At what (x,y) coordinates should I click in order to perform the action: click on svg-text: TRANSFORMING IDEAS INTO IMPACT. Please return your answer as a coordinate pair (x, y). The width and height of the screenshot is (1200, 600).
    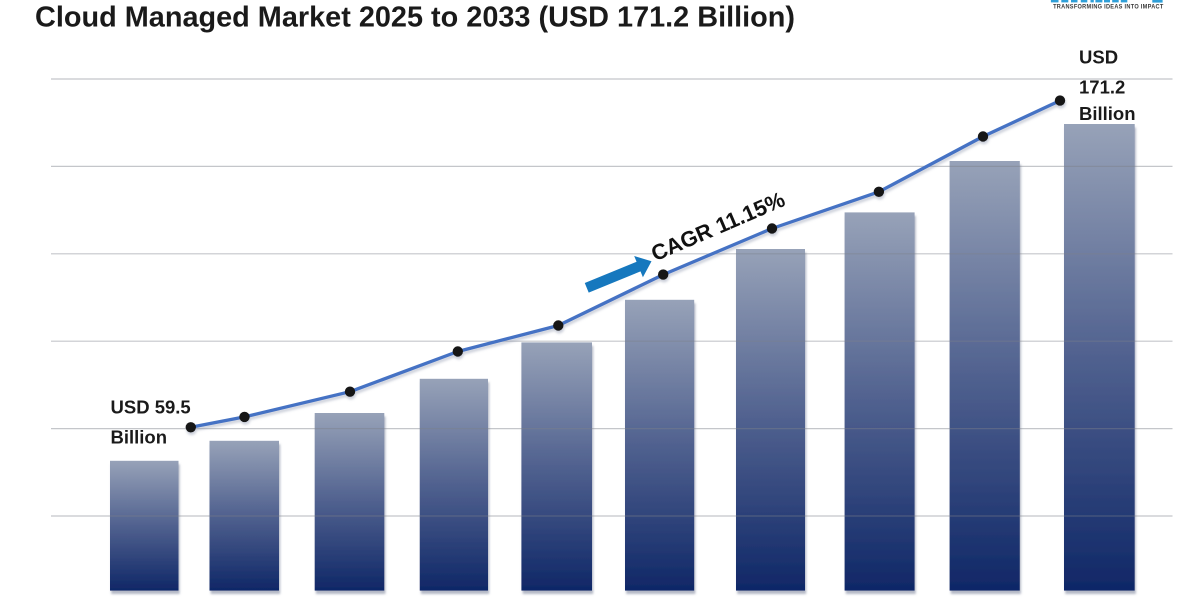
    Looking at the image, I should click on (1108, 8).